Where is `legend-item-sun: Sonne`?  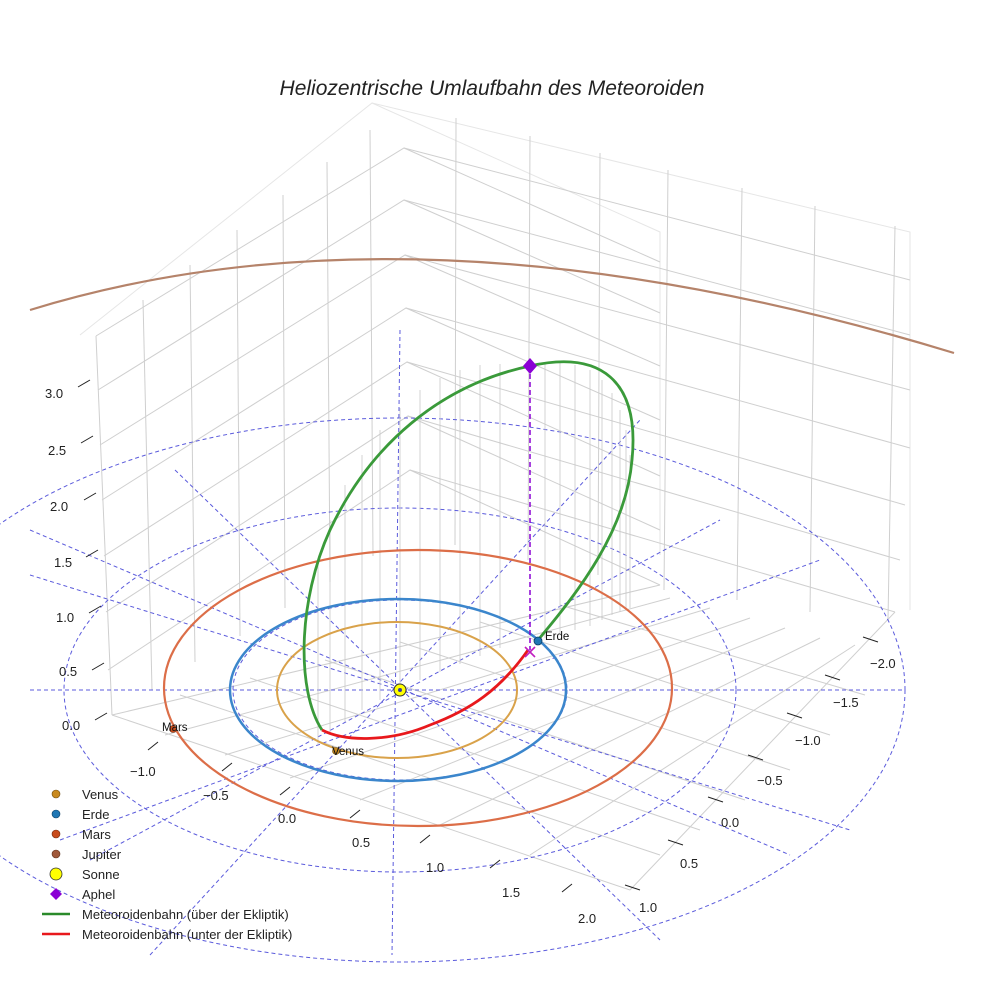 legend-item-sun: Sonne is located at coordinates (84, 874).